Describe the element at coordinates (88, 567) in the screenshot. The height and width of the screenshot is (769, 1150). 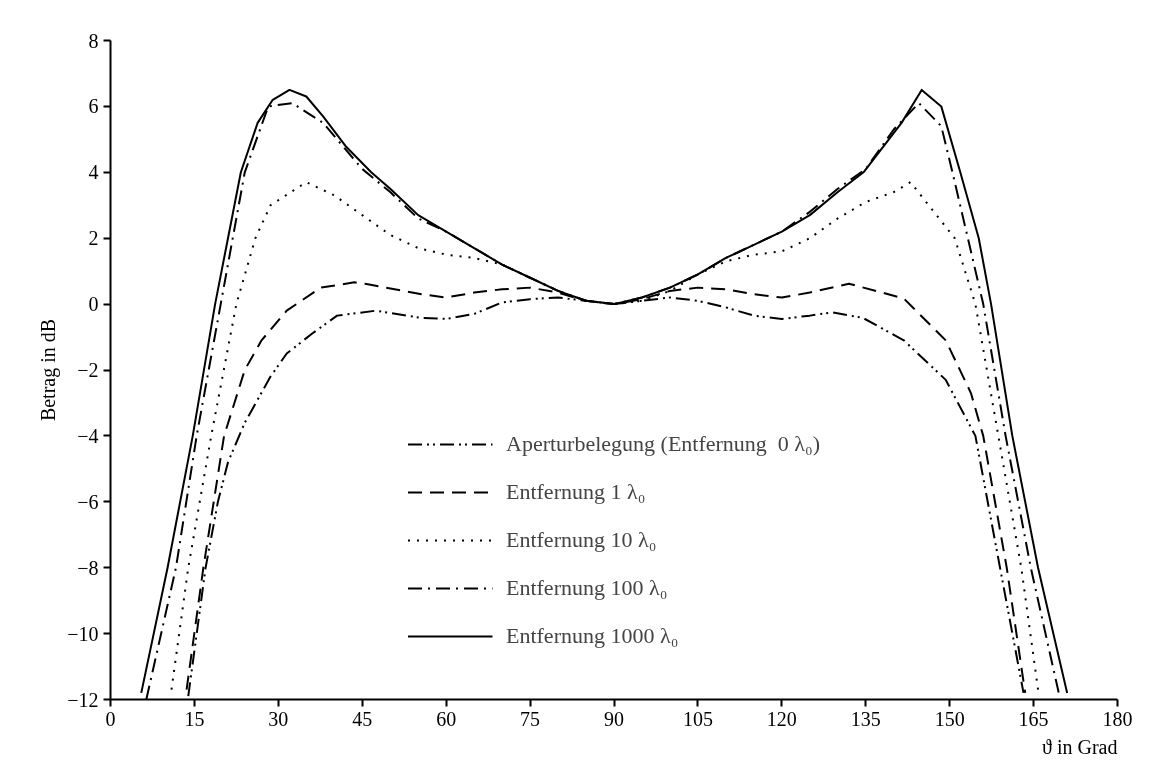
I see `y-tick-label: −8` at that location.